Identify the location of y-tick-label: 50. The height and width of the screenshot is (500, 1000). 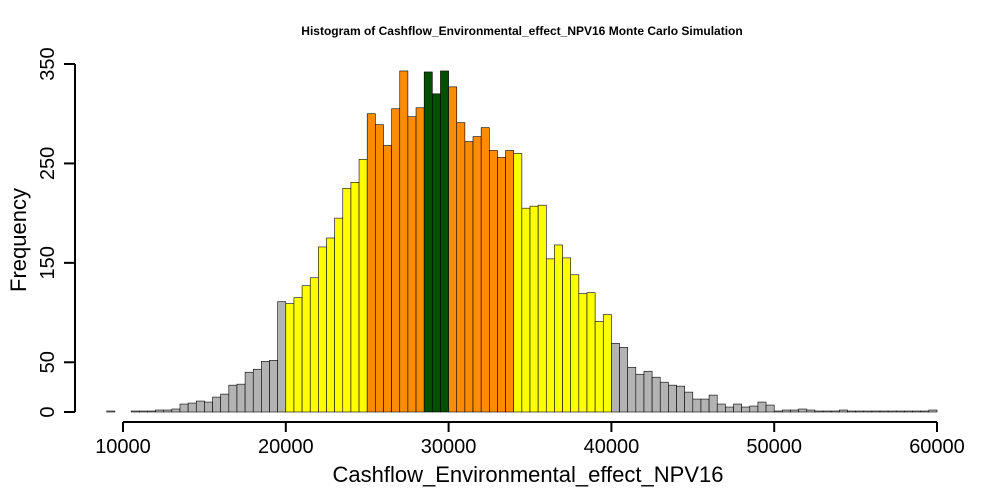
(48, 362).